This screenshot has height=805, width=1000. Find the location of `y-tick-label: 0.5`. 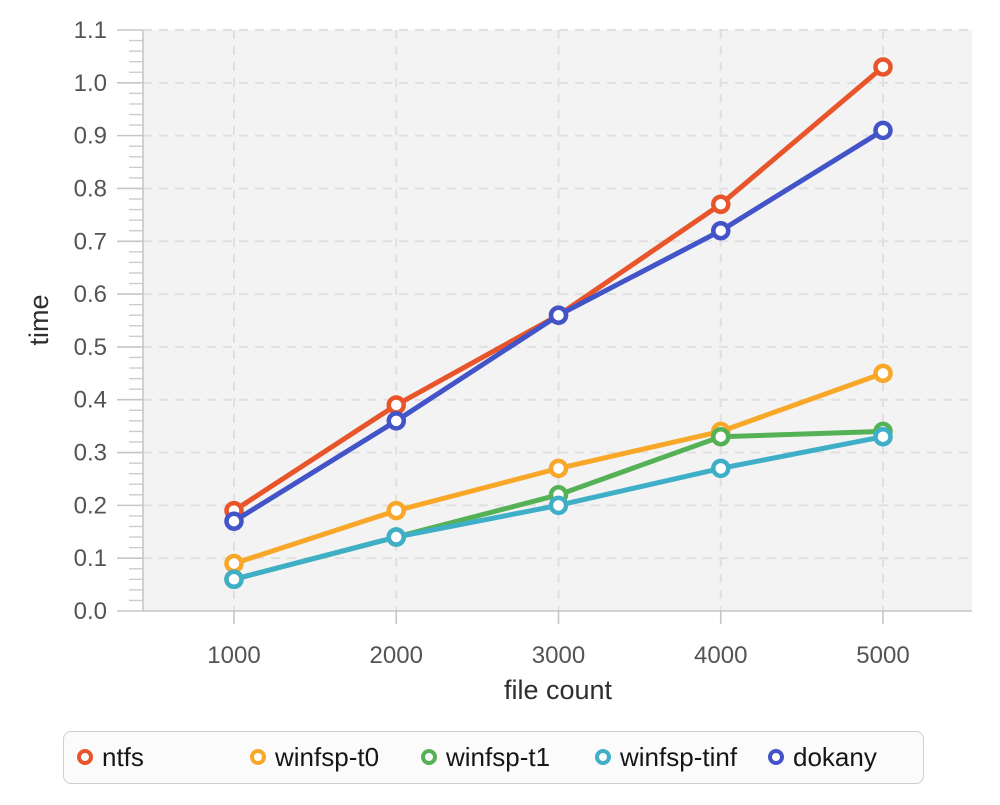

y-tick-label: 0.5 is located at coordinates (90, 347).